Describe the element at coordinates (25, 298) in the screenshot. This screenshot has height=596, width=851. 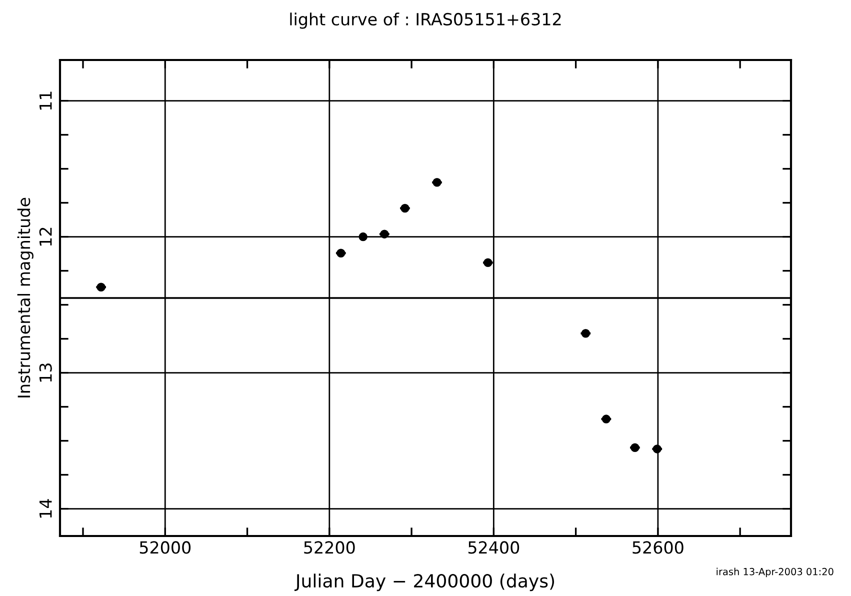
I see `y-axis-title: Instrumental magnitude` at that location.